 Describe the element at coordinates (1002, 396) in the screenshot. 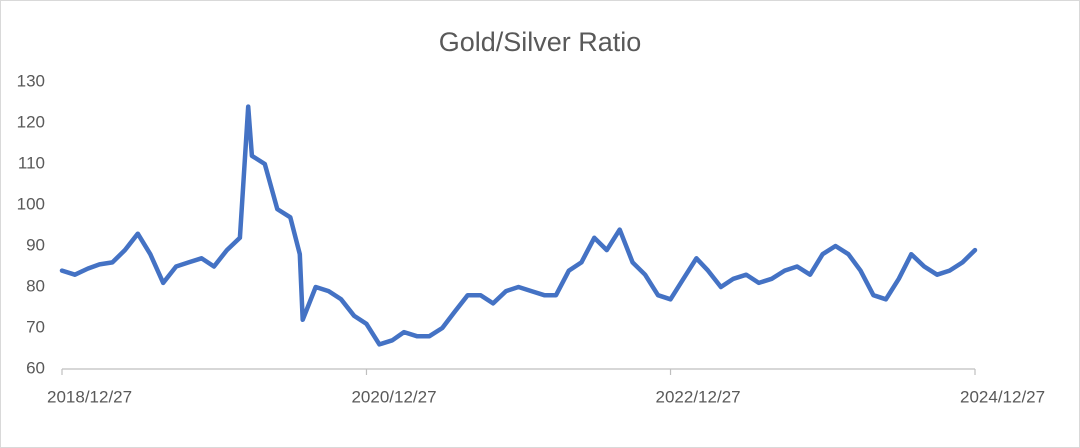

I see `x-tick-label: 2024/12/27` at that location.